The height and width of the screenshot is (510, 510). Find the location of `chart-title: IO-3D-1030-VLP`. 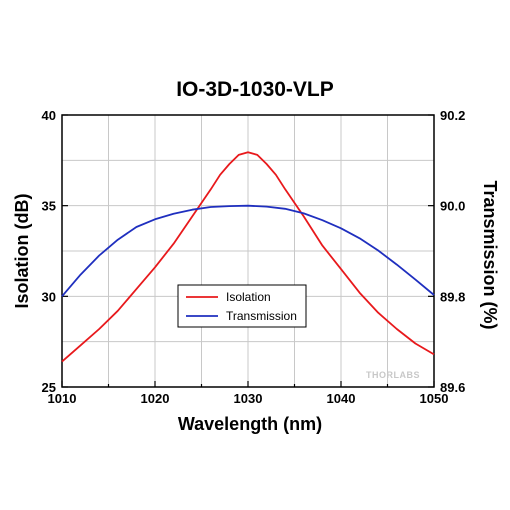

chart-title: IO-3D-1030-VLP is located at coordinates (255, 89).